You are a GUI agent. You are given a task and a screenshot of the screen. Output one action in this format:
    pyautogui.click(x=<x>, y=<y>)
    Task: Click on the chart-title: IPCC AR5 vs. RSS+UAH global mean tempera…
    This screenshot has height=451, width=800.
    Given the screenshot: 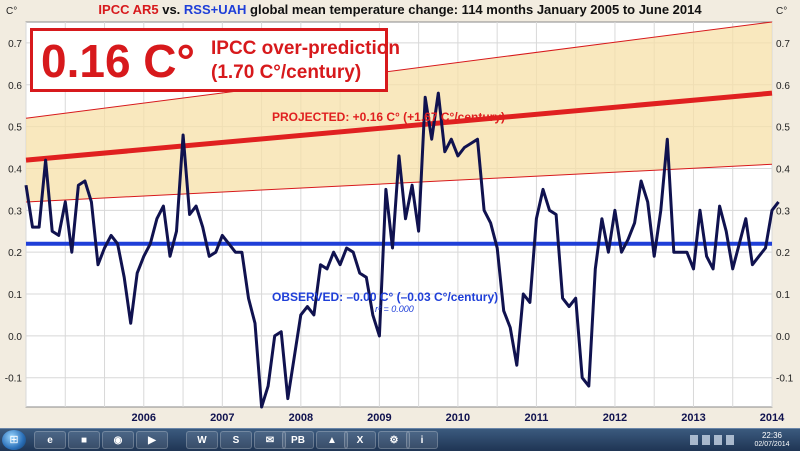 What is the action you would take?
    pyautogui.click(x=400, y=9)
    